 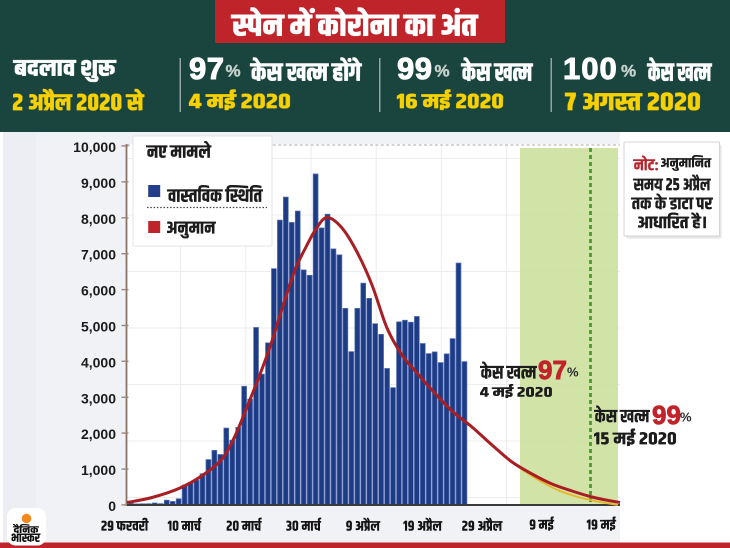 I want to click on svg-text: 4,000, so click(x=98, y=362).